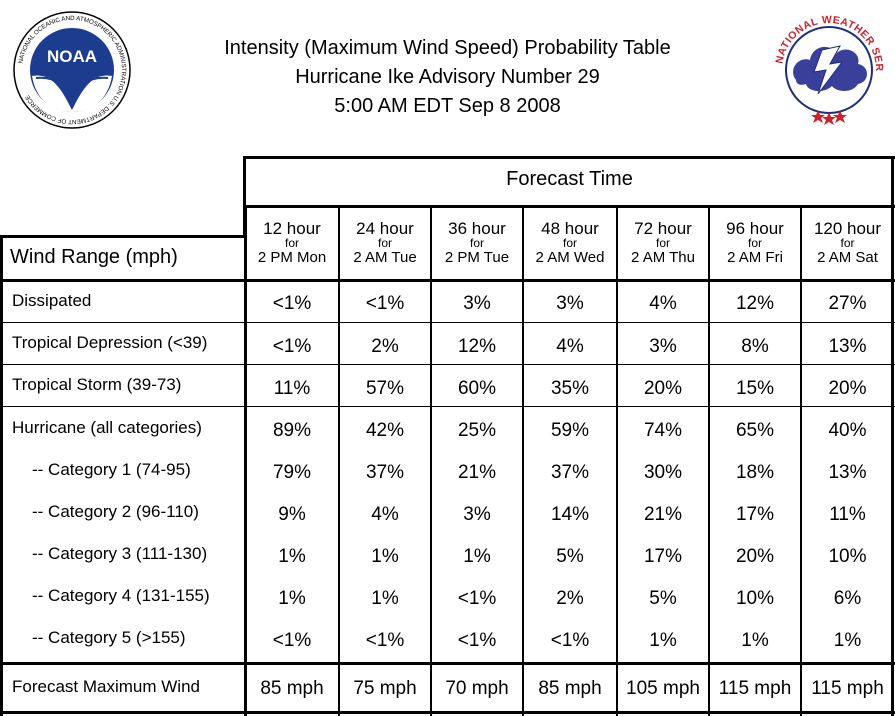 This screenshot has height=716, width=895. What do you see at coordinates (107, 427) in the screenshot?
I see `row-label: Hurricane (all categories)` at bounding box center [107, 427].